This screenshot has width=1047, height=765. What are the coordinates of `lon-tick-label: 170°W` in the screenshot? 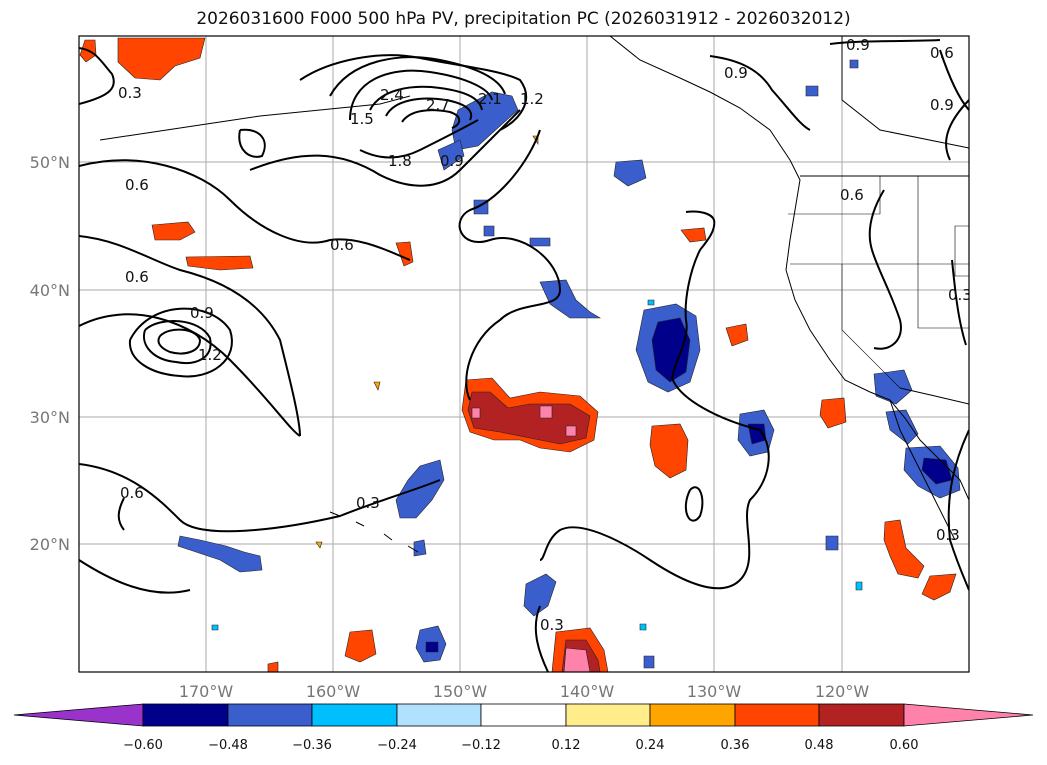 It's located at (206, 691).